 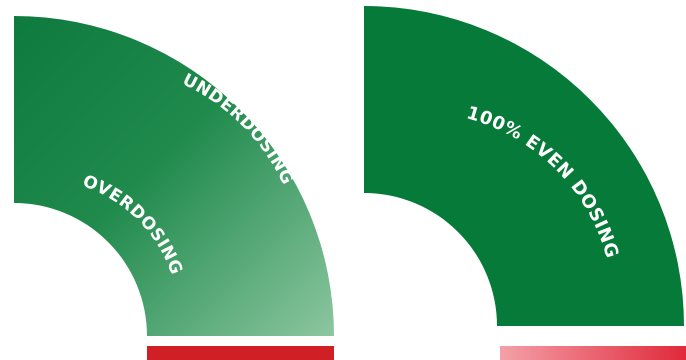 I want to click on left-red-bar, so click(x=240, y=353).